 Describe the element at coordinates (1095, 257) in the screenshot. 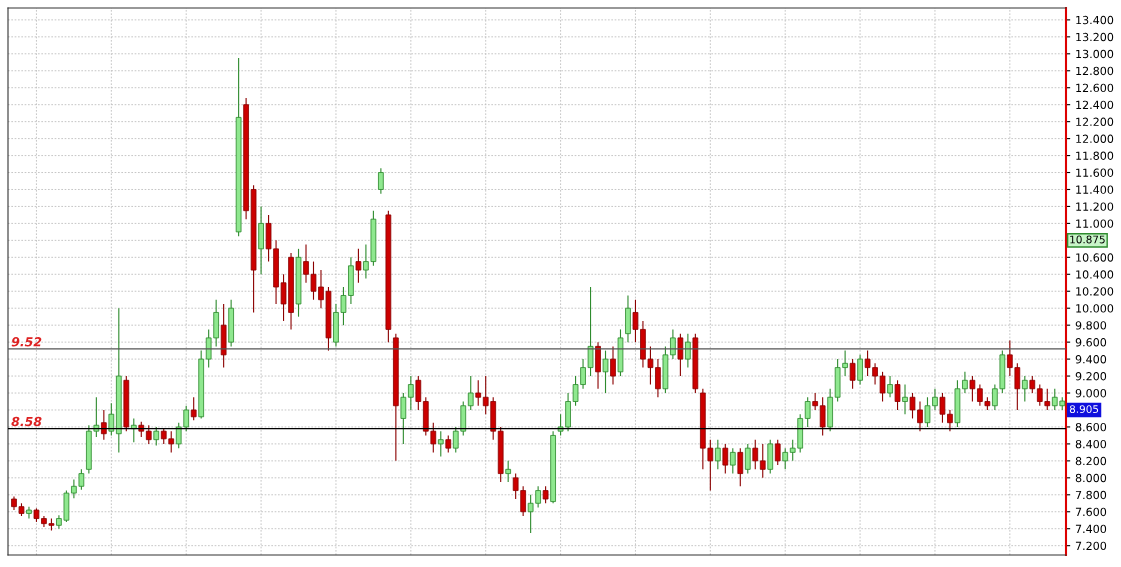

I see `y-tick-label: 10.600` at that location.